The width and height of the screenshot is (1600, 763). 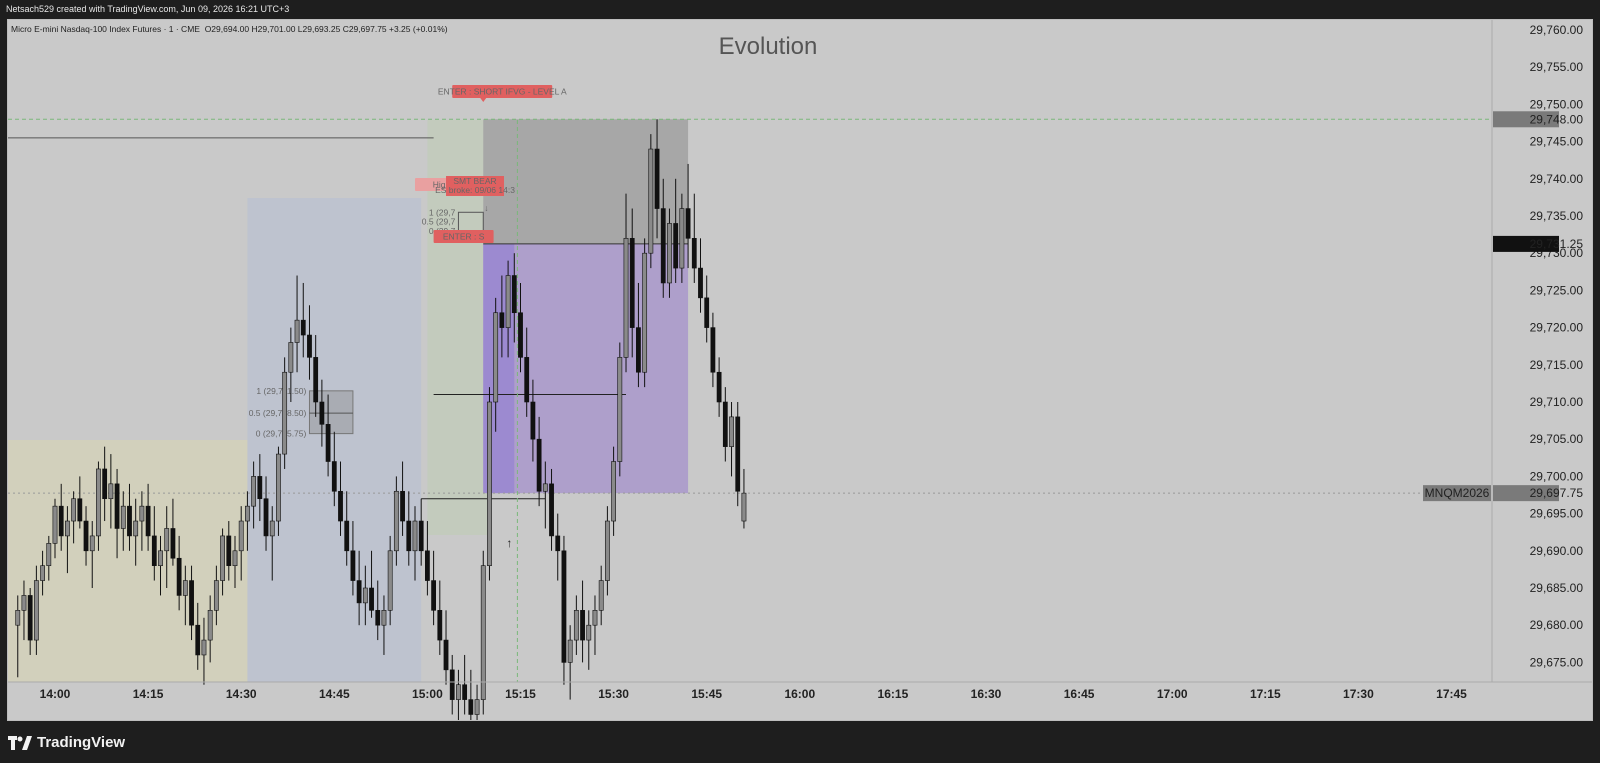 I want to click on price-axis, so click(x=1542, y=370).